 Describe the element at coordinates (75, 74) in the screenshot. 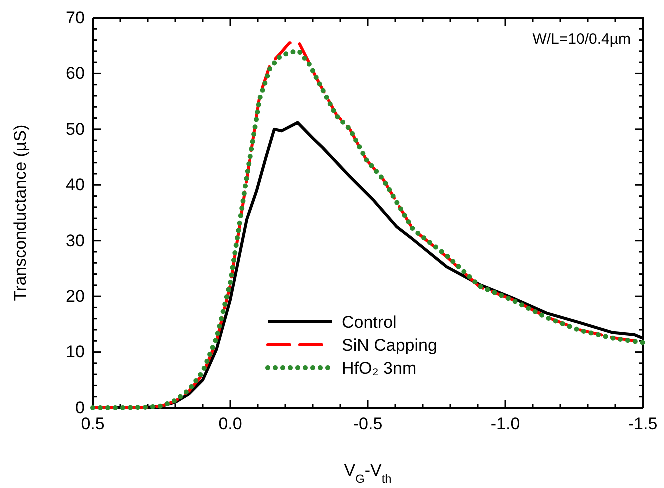

I see `y-tick-label: 60` at that location.